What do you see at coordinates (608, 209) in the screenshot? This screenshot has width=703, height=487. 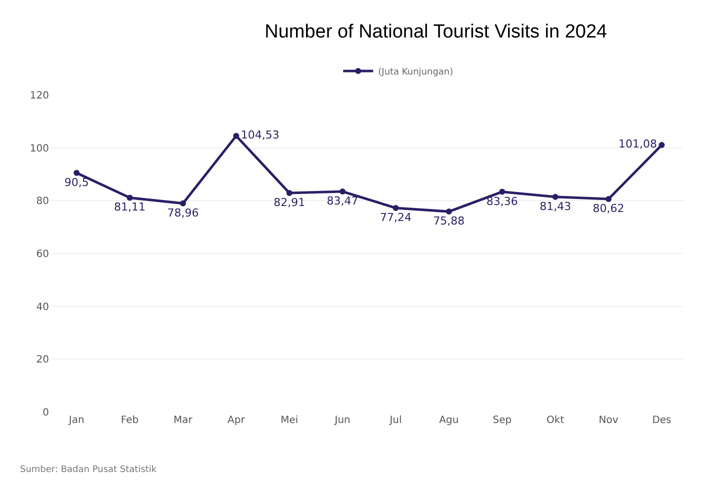 I see `data-label: 80,62` at bounding box center [608, 209].